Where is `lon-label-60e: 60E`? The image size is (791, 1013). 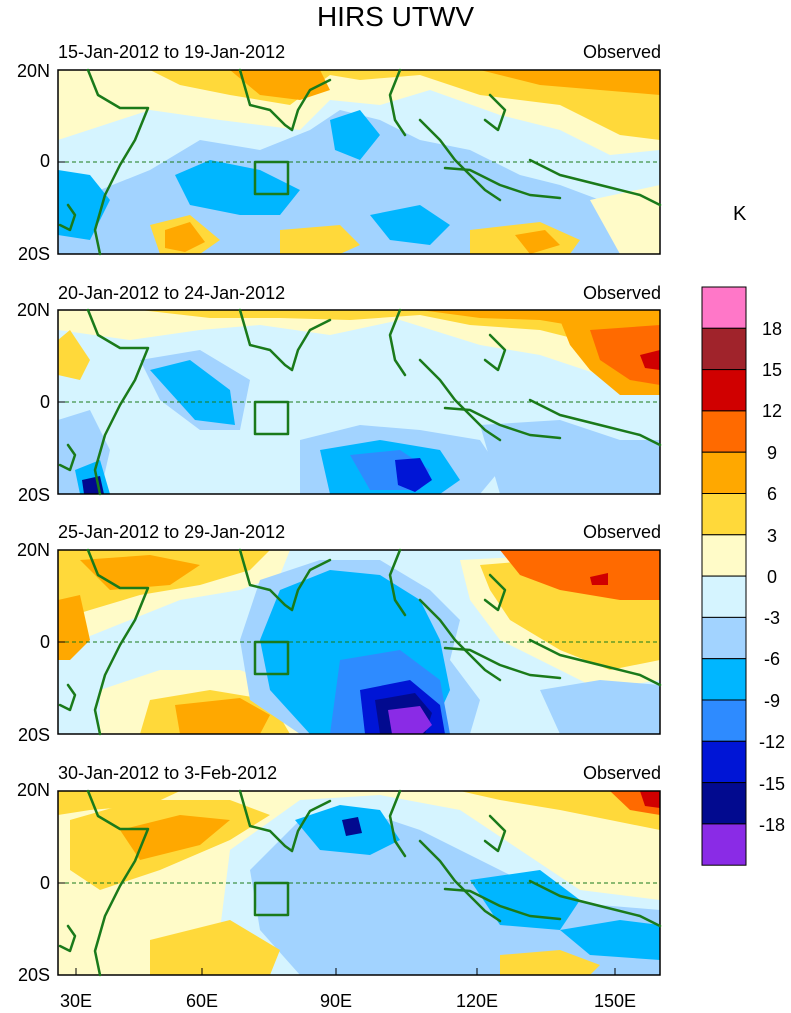
lon-label-60e: 60E is located at coordinates (202, 1001).